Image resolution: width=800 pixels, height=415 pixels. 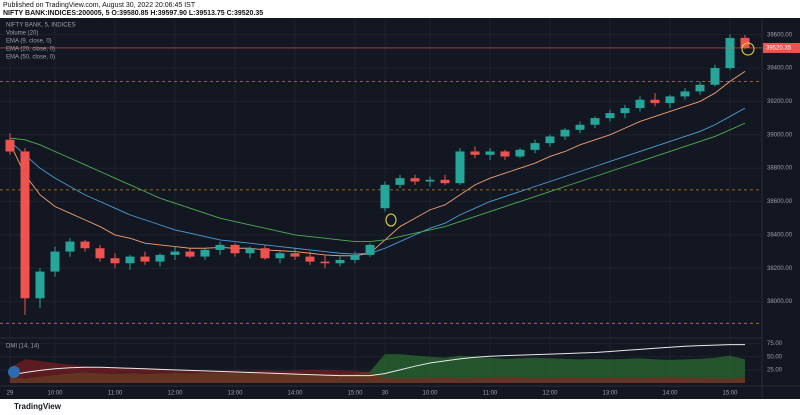 I want to click on last-price-label: 39520.35, so click(x=779, y=49).